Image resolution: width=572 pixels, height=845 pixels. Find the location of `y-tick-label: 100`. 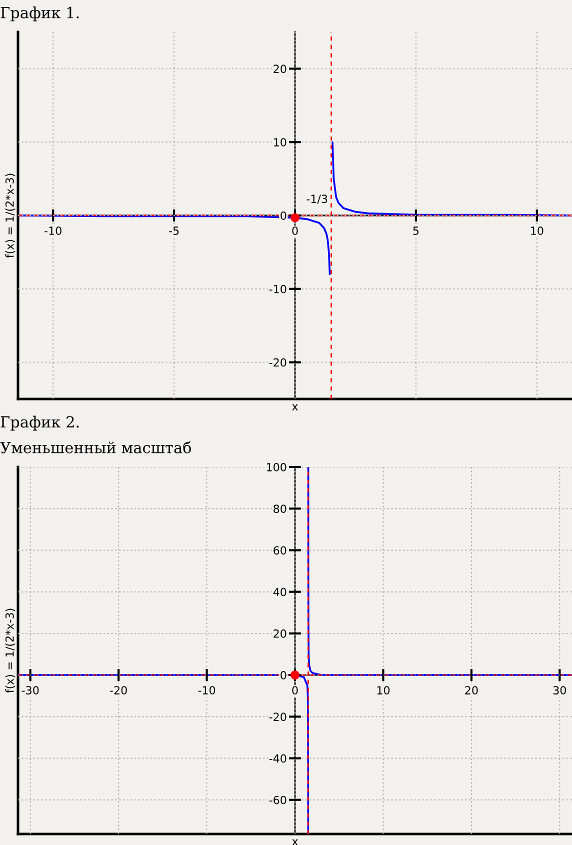

y-tick-label: 100 is located at coordinates (276, 467).